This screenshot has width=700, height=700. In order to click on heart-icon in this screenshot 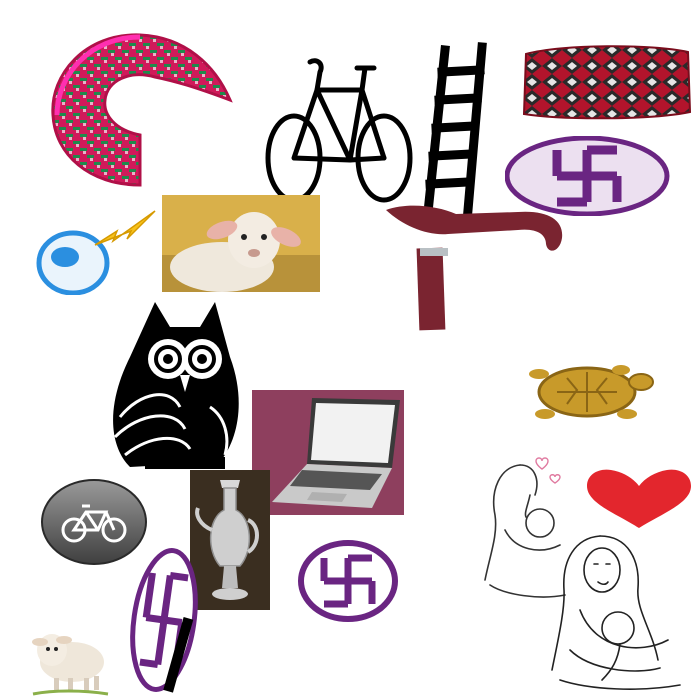, I will do `click(639, 499)`.